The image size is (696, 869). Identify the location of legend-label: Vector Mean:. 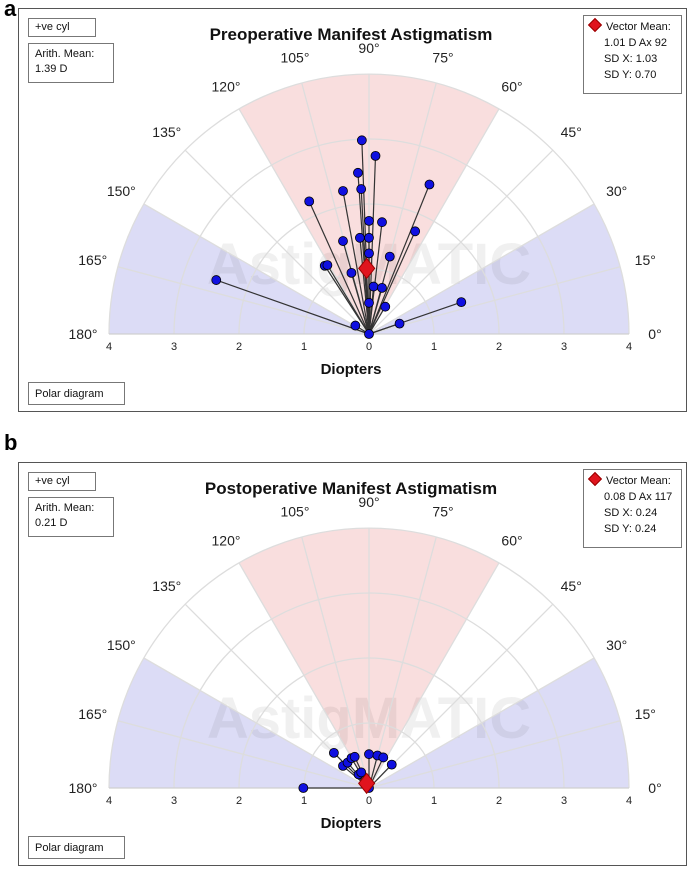
(638, 27).